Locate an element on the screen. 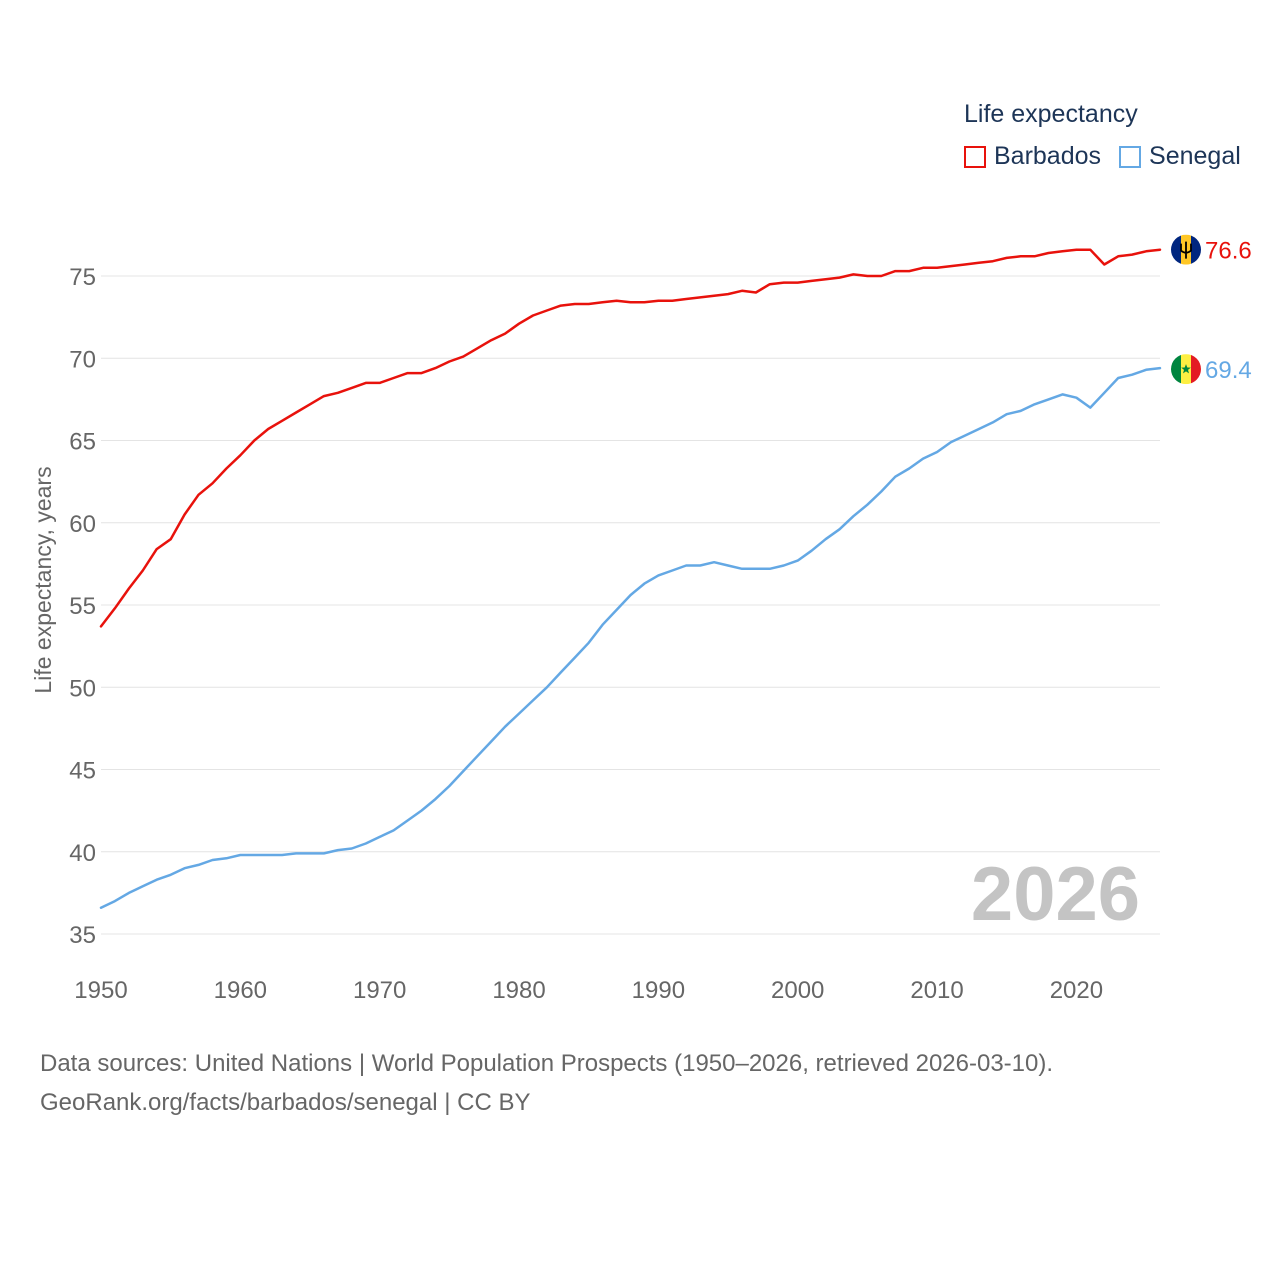 The image size is (1280, 1280). y-axis-ticks: 35 40 45 50 55 60 65 70 75 is located at coordinates (82, 606).